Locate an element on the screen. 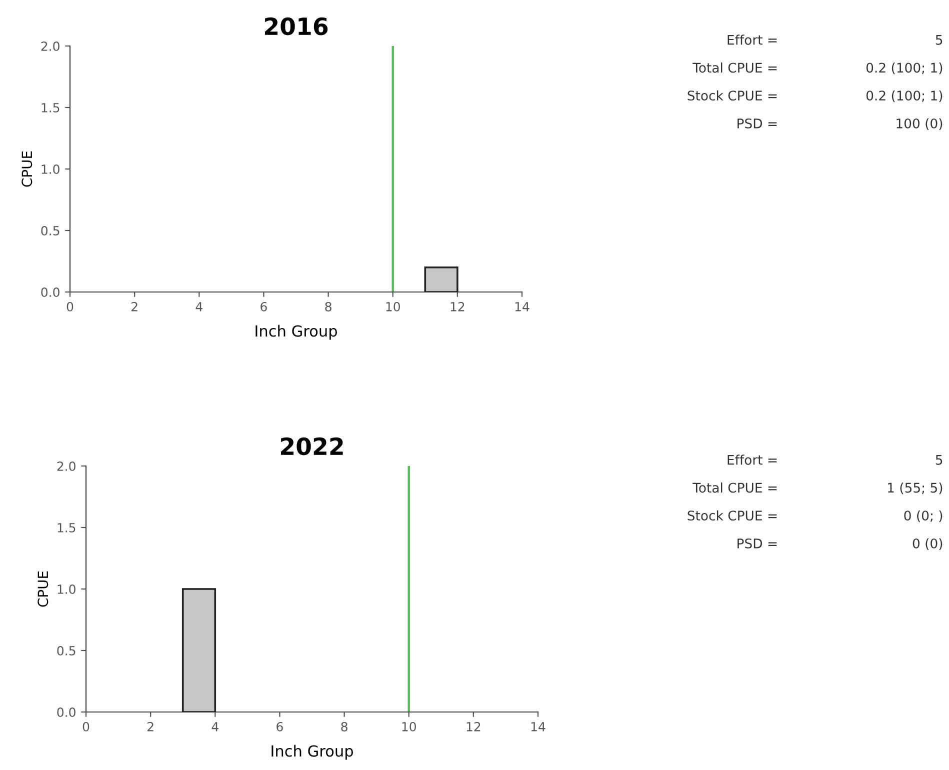 The image size is (949, 770). text: 0 (0; ) is located at coordinates (923, 516).